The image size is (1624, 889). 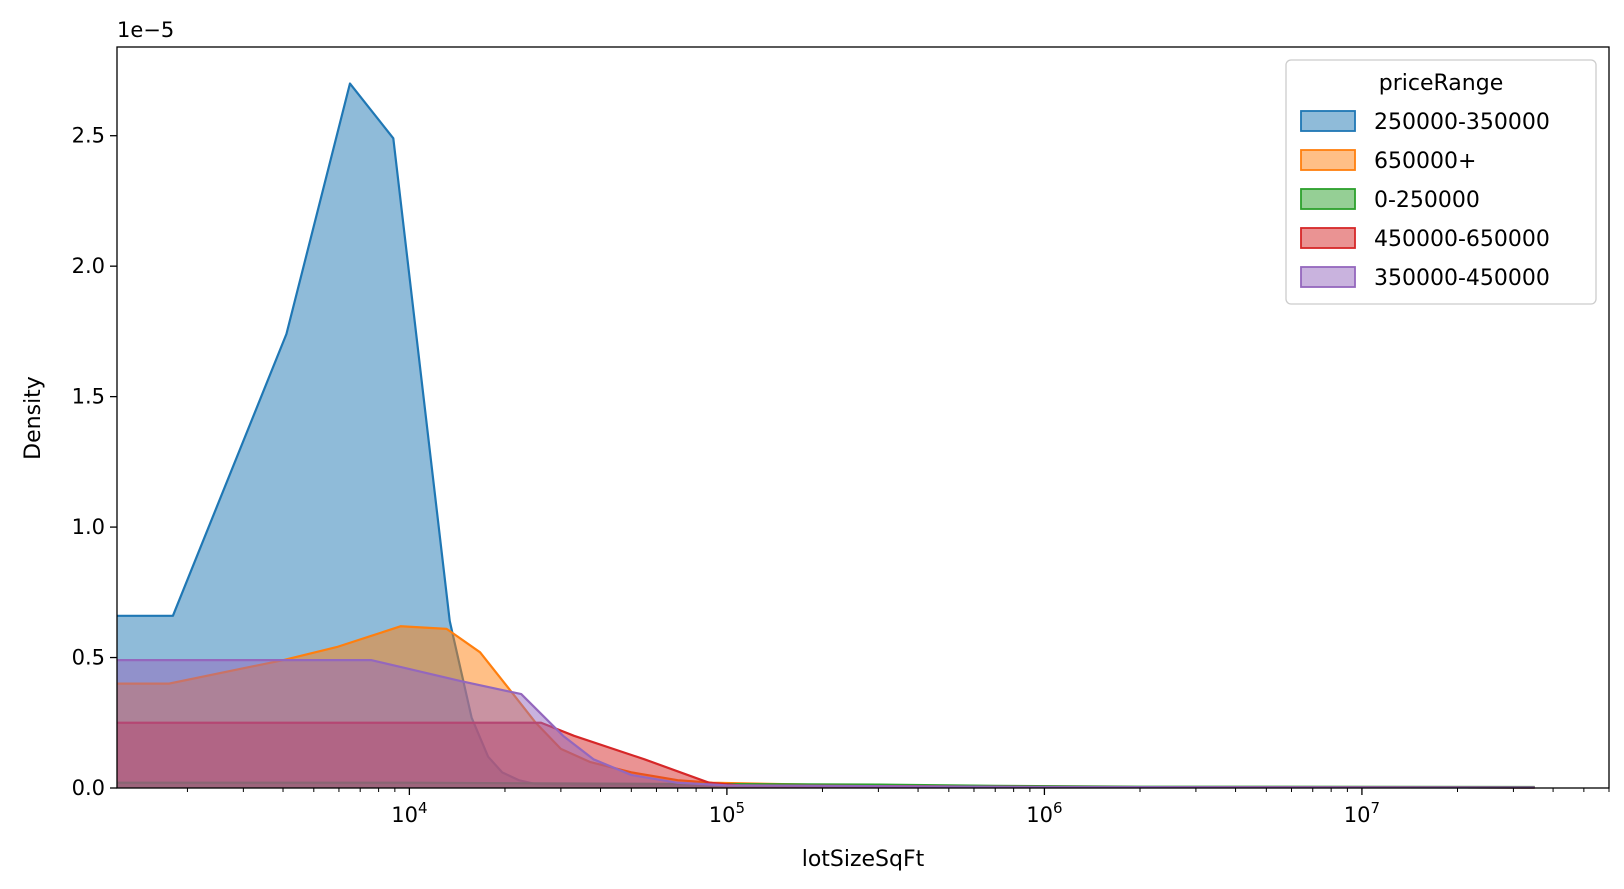 What do you see at coordinates (1425, 161) in the screenshot?
I see `legend-label: 650000+` at bounding box center [1425, 161].